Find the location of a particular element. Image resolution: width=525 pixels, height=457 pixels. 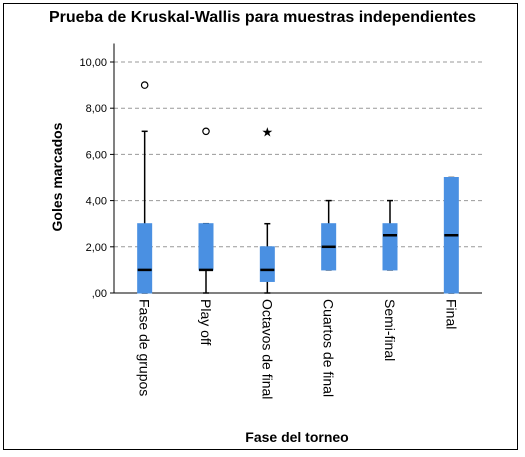

x-category-label: Cuartos de final is located at coordinates (329, 348).